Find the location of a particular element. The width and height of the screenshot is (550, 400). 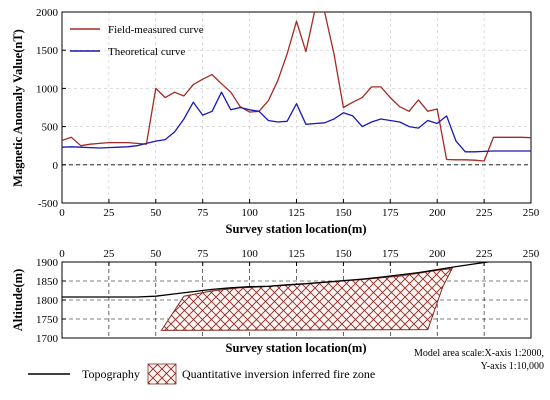

top-x-tick-label: 50 is located at coordinates (156, 213).